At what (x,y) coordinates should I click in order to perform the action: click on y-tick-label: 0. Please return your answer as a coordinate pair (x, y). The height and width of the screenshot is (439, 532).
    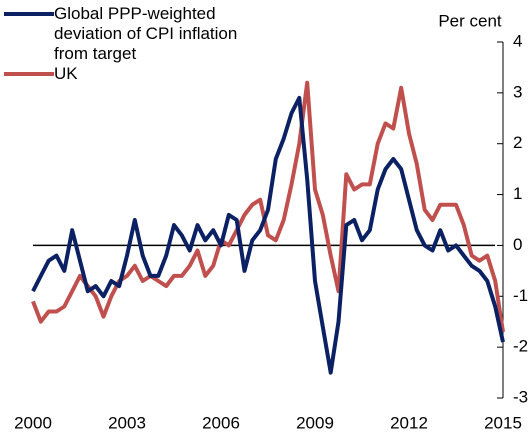
    Looking at the image, I should click on (517, 244).